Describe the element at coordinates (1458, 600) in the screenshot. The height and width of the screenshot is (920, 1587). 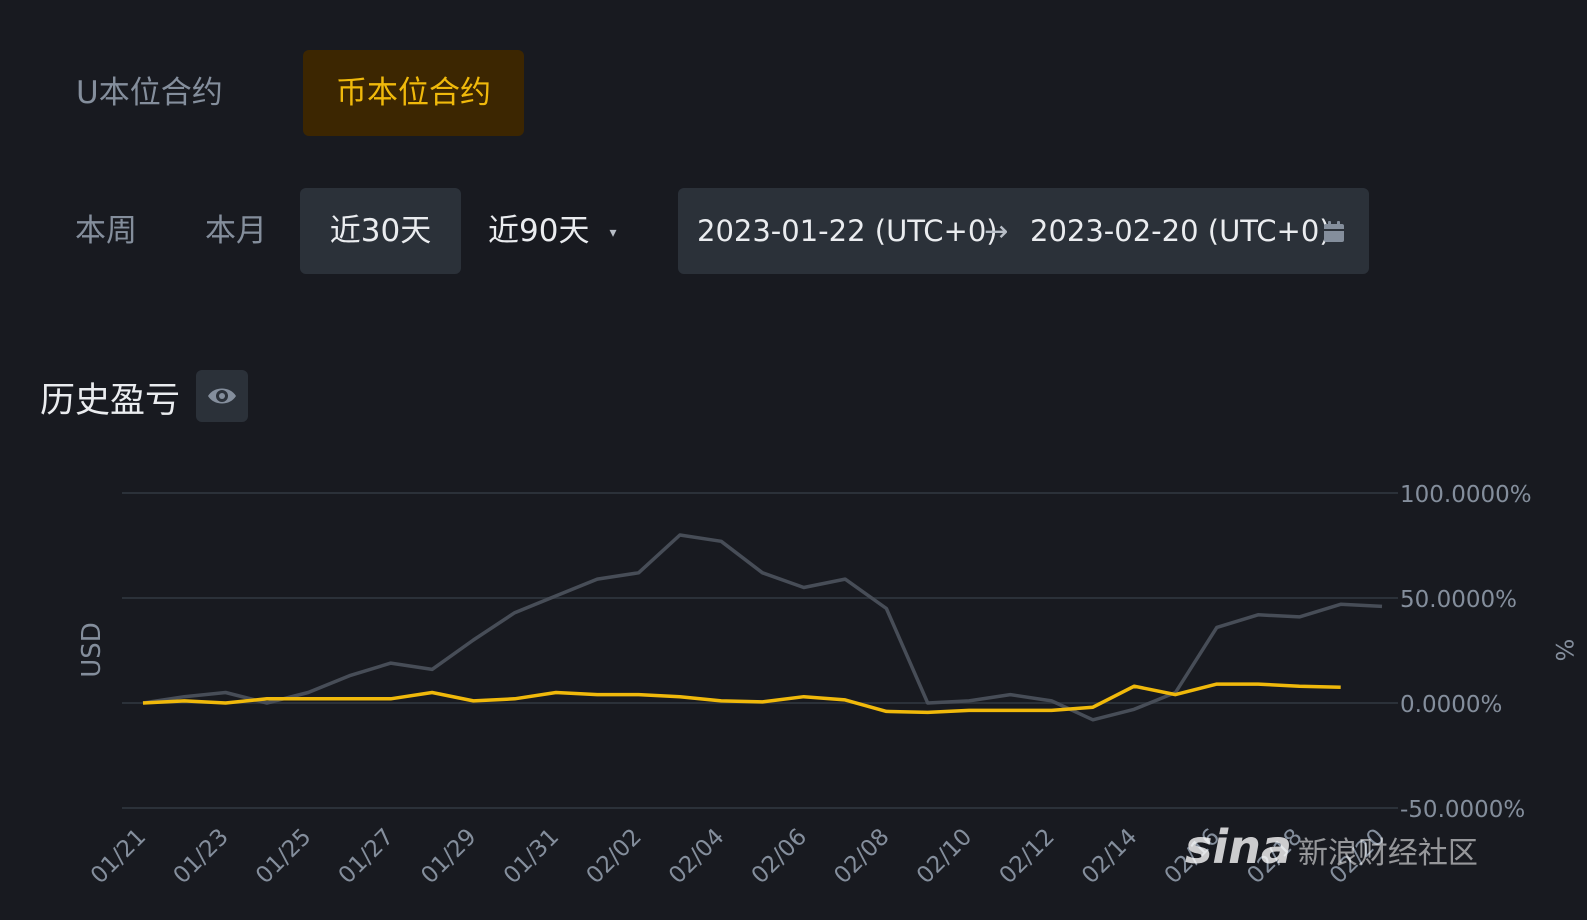
I see `right-tick-label: 50.0000%` at that location.